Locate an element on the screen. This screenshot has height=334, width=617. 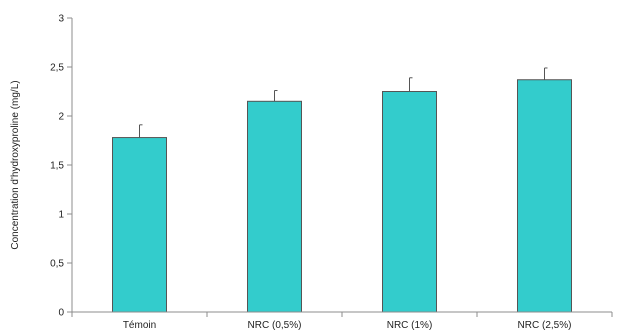
x-tick-label: NRC (2,5%) is located at coordinates (545, 325).